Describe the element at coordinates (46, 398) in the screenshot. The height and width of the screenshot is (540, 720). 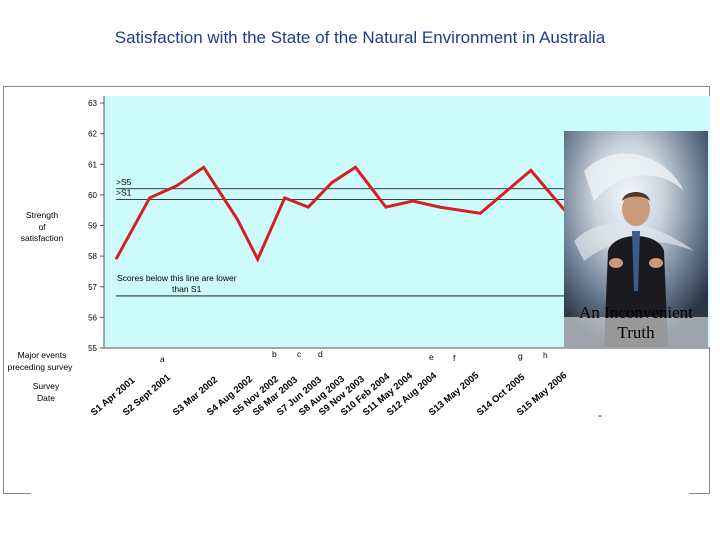
I see `dates-row-label-line-2: Date` at that location.